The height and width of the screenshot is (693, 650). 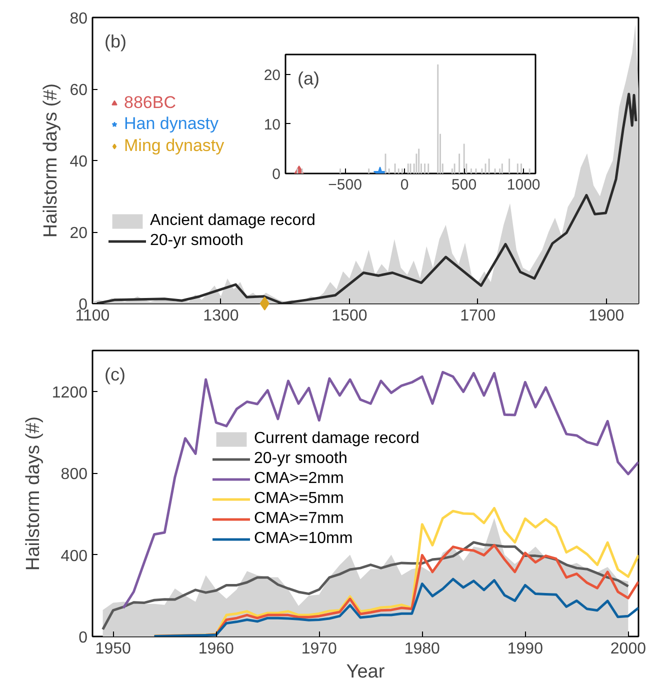 I want to click on x-tick-label: −500, so click(x=345, y=185).